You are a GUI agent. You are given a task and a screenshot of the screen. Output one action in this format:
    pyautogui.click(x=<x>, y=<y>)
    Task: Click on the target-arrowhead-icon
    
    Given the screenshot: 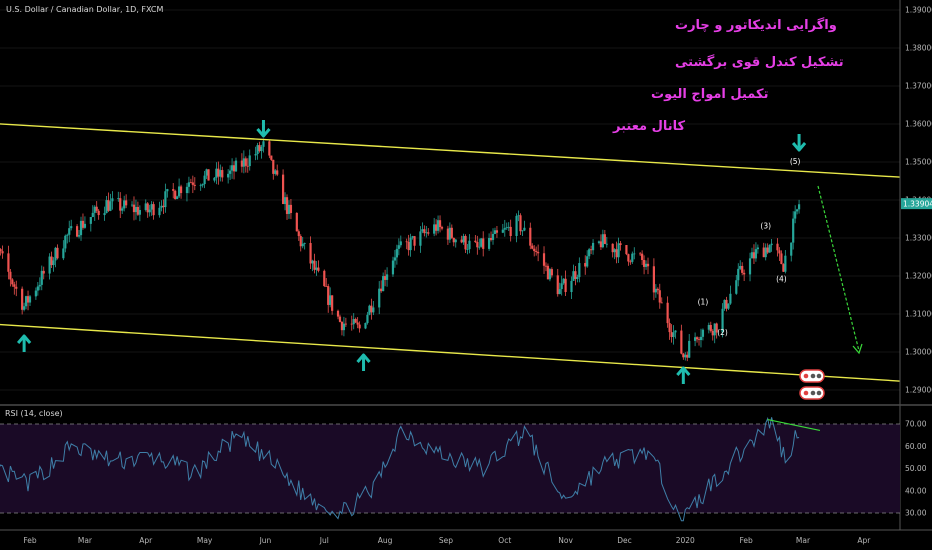 What is the action you would take?
    pyautogui.click(x=857, y=349)
    